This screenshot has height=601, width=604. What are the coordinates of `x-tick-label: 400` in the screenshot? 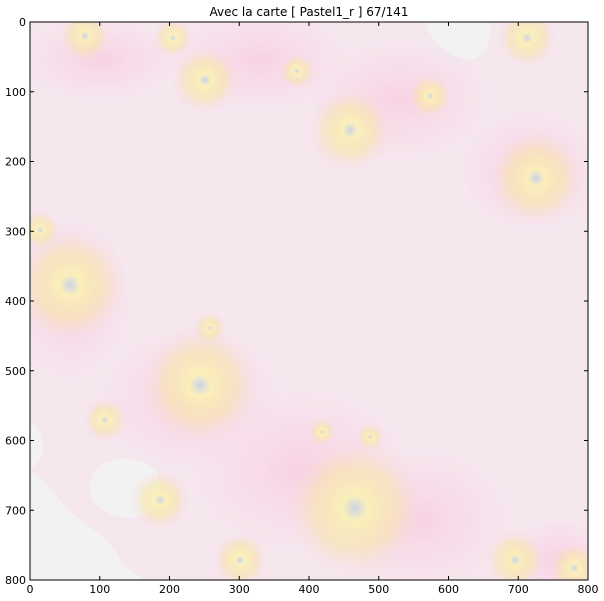 It's located at (309, 589).